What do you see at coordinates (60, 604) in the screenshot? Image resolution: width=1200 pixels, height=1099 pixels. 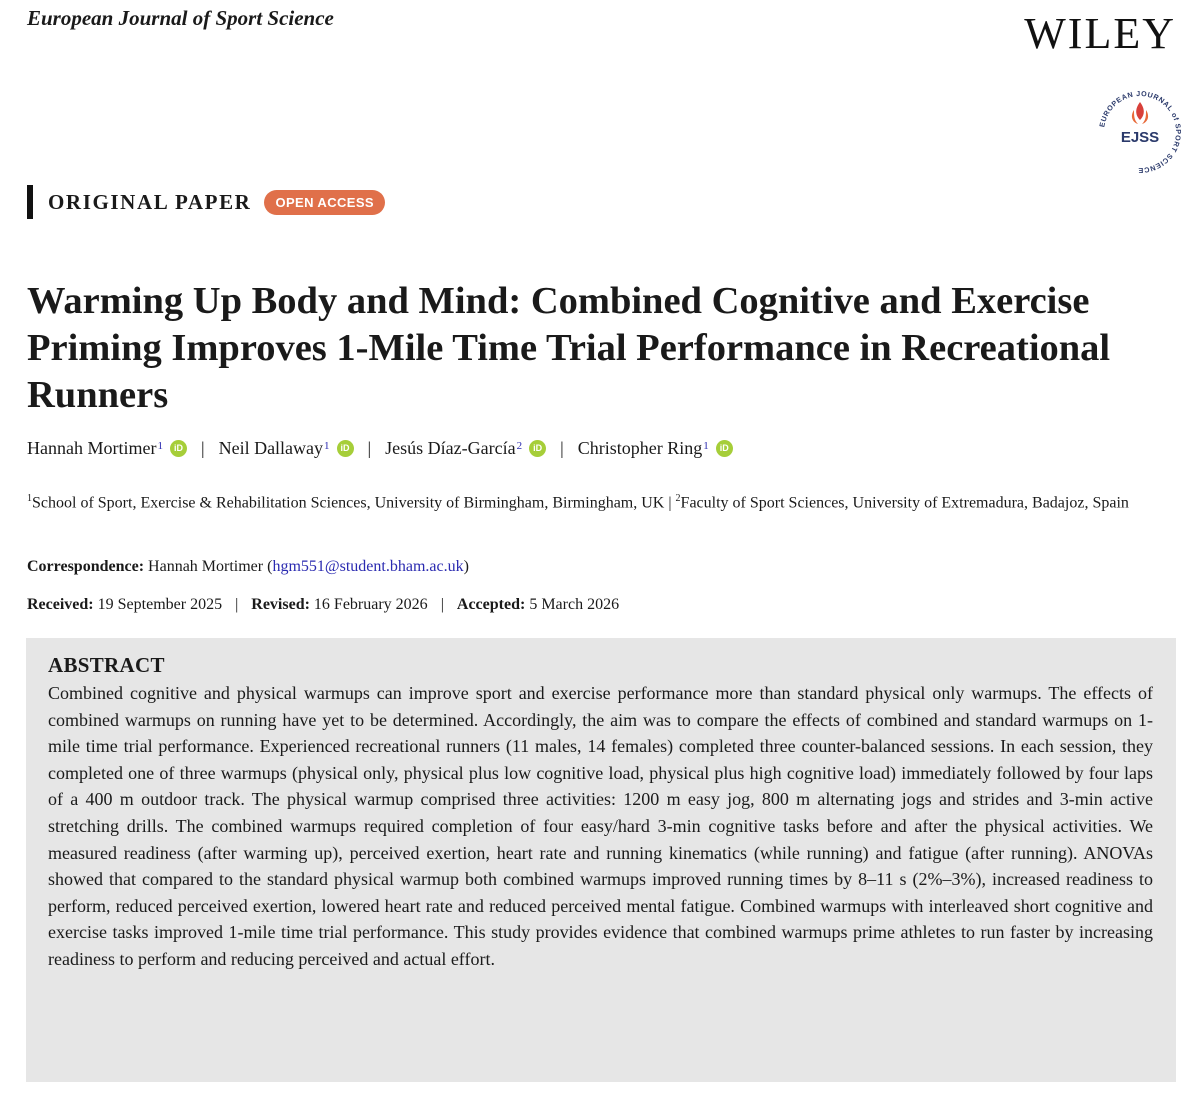 I see `received-label: Received:` at bounding box center [60, 604].